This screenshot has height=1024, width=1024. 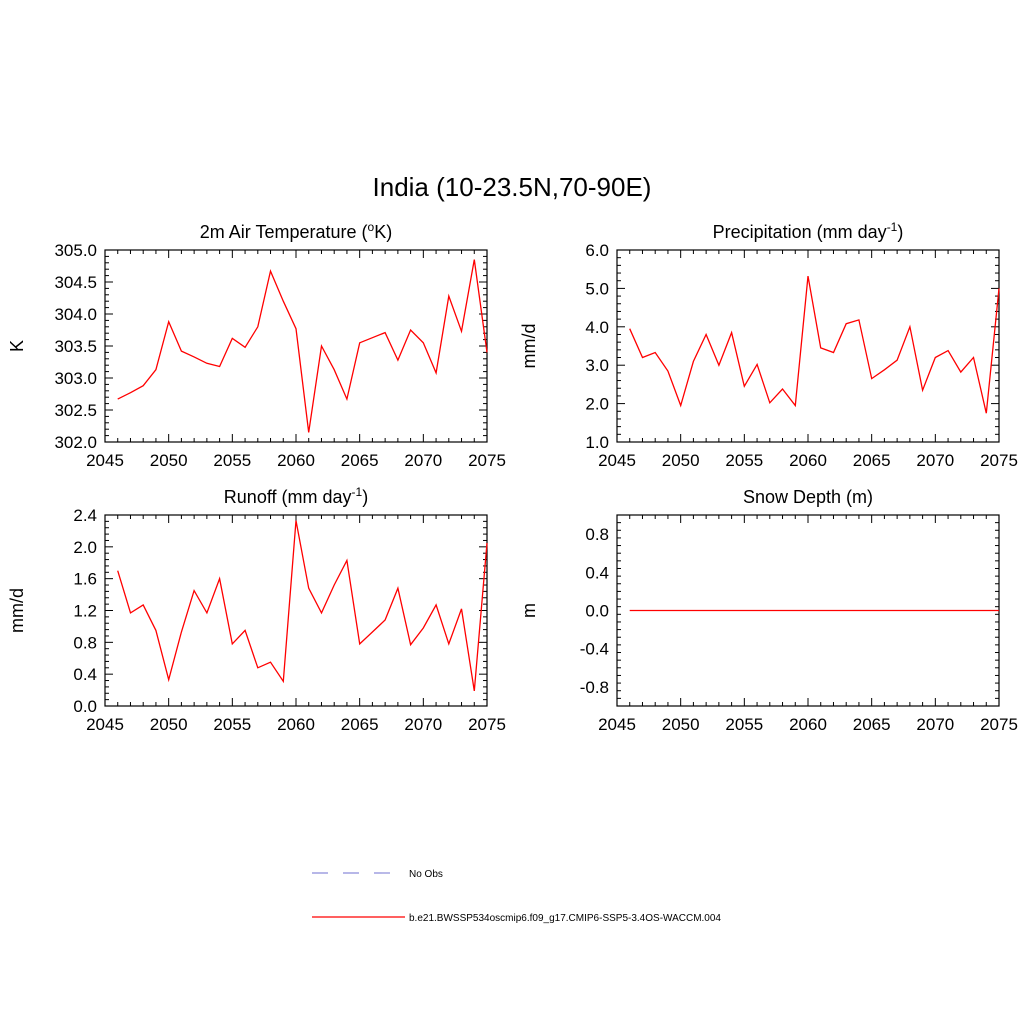 I want to click on plot-frame, so click(x=296, y=610).